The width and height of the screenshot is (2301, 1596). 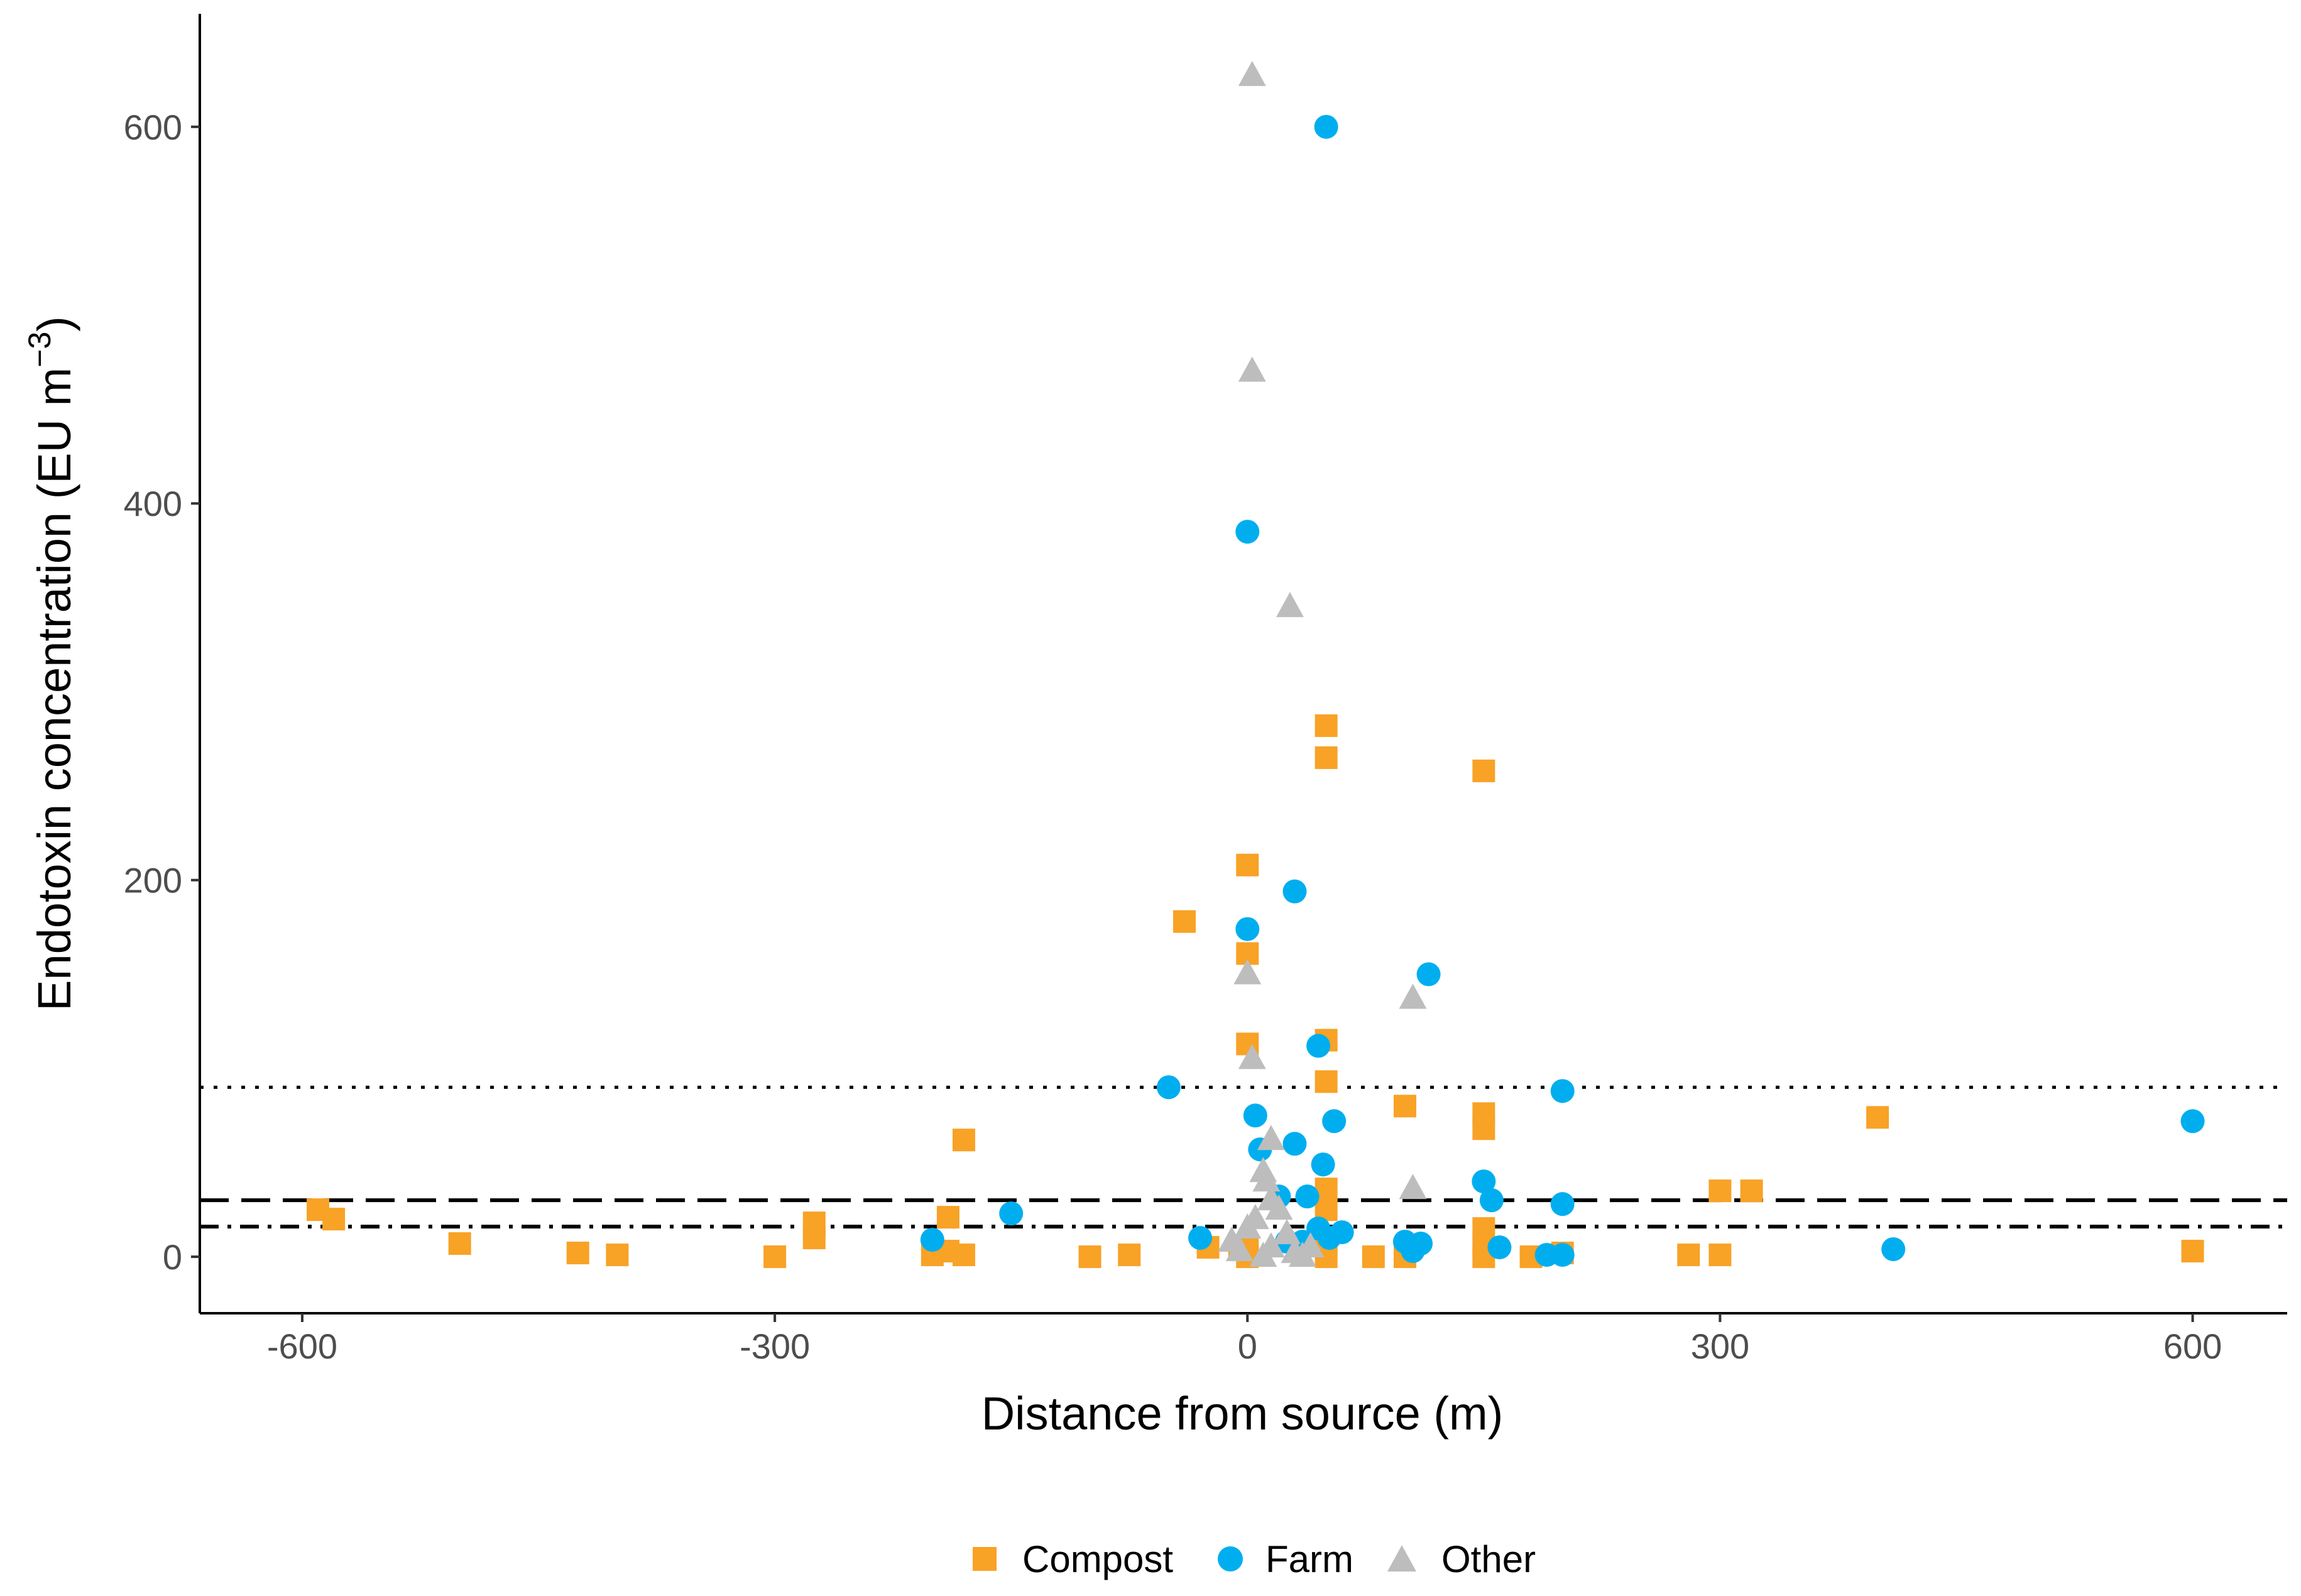 What do you see at coordinates (2192, 1346) in the screenshot?
I see `x-tick-label: 600` at bounding box center [2192, 1346].